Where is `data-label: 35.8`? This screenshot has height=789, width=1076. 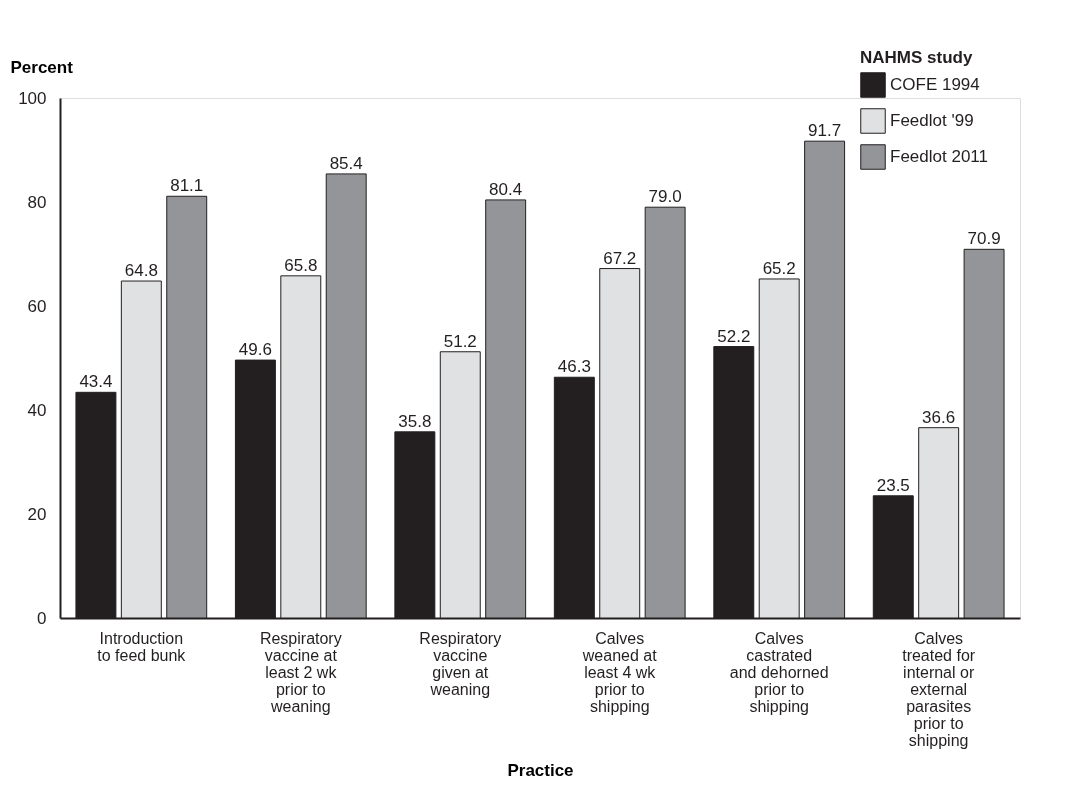
data-label: 35.8 is located at coordinates (415, 421).